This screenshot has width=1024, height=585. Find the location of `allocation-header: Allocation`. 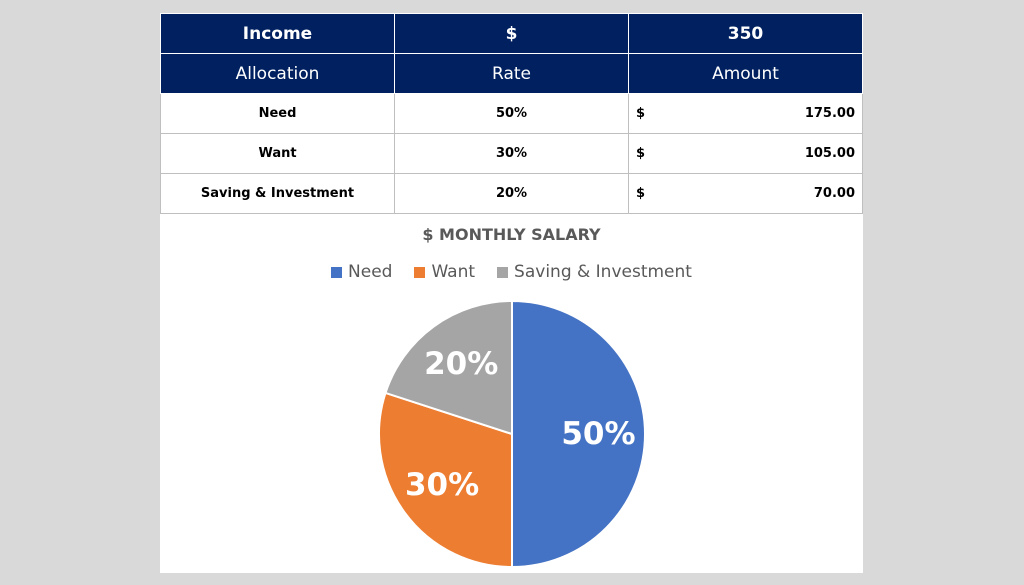

allocation-header: Allocation is located at coordinates (277, 73).